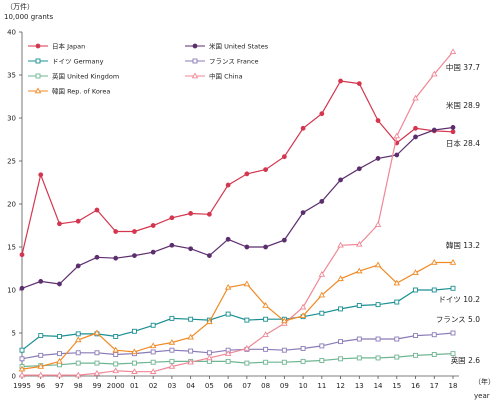  Describe the element at coordinates (78, 386) in the screenshot. I see `x-tick-label: 98` at that location.